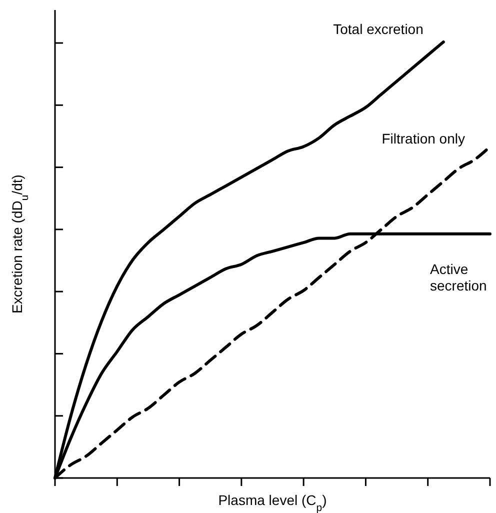 The height and width of the screenshot is (513, 496). Describe the element at coordinates (458, 277) in the screenshot. I see `series-label: Active secretion` at that location.